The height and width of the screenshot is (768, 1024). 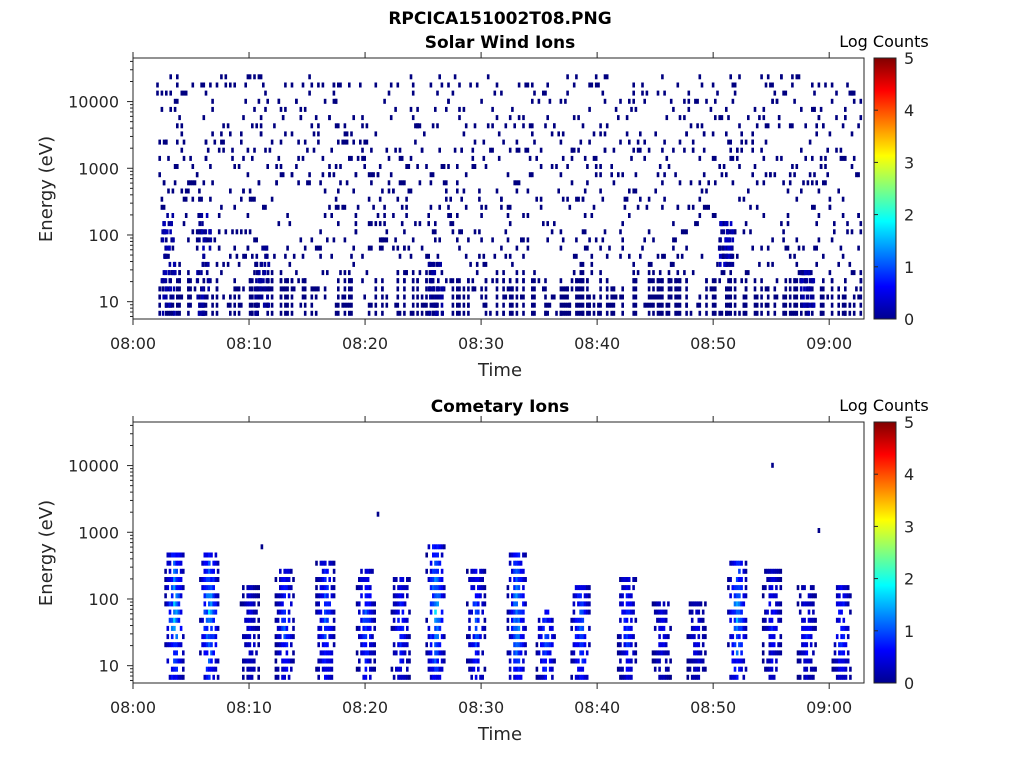 I want to click on colorbar-tick-label: 3, so click(x=909, y=526).